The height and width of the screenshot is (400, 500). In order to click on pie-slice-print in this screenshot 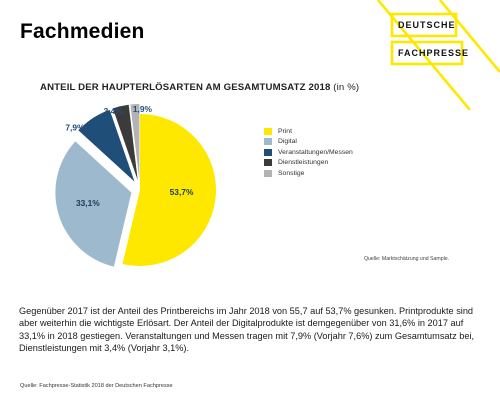, I will do `click(169, 190)`.